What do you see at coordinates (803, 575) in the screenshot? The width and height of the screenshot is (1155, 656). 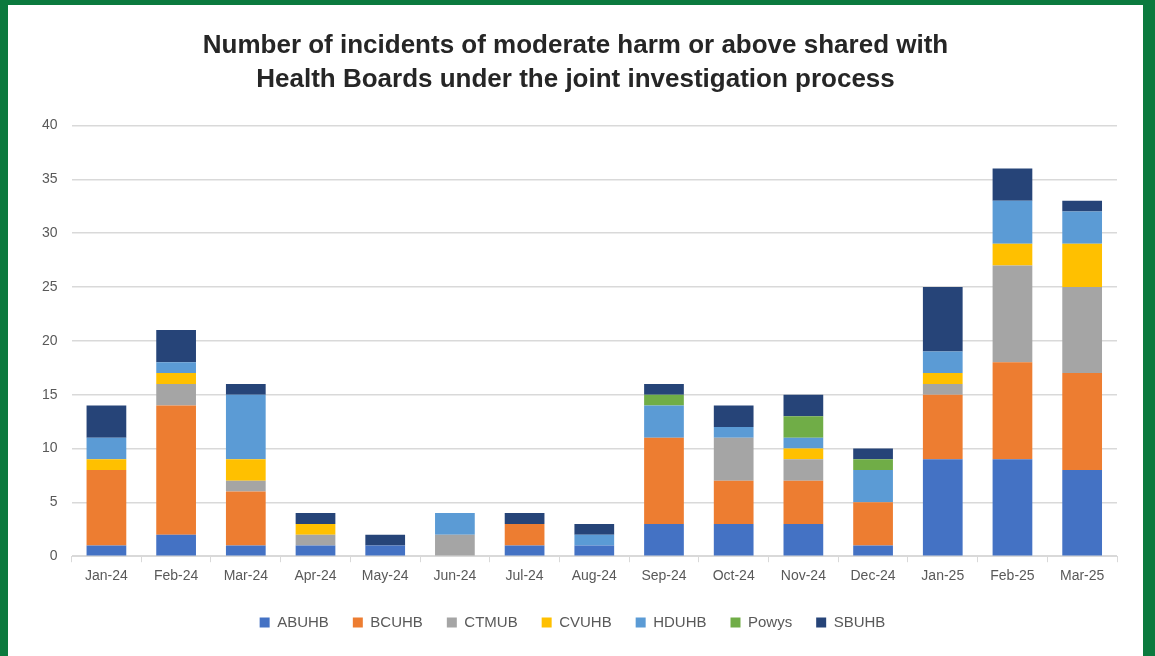 I see `x-tick-label: Nov-24` at bounding box center [803, 575].